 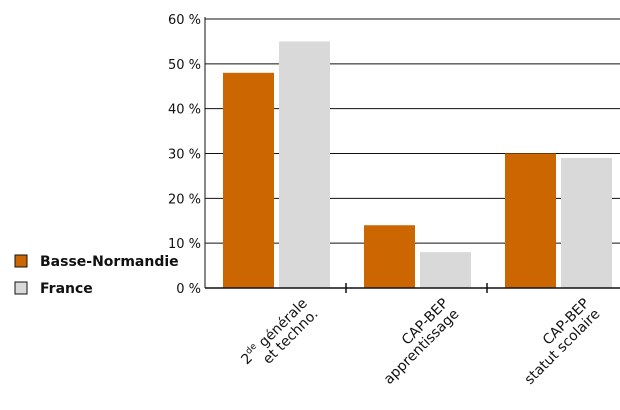 I want to click on y-tick-label: 10 %, so click(x=184, y=244).